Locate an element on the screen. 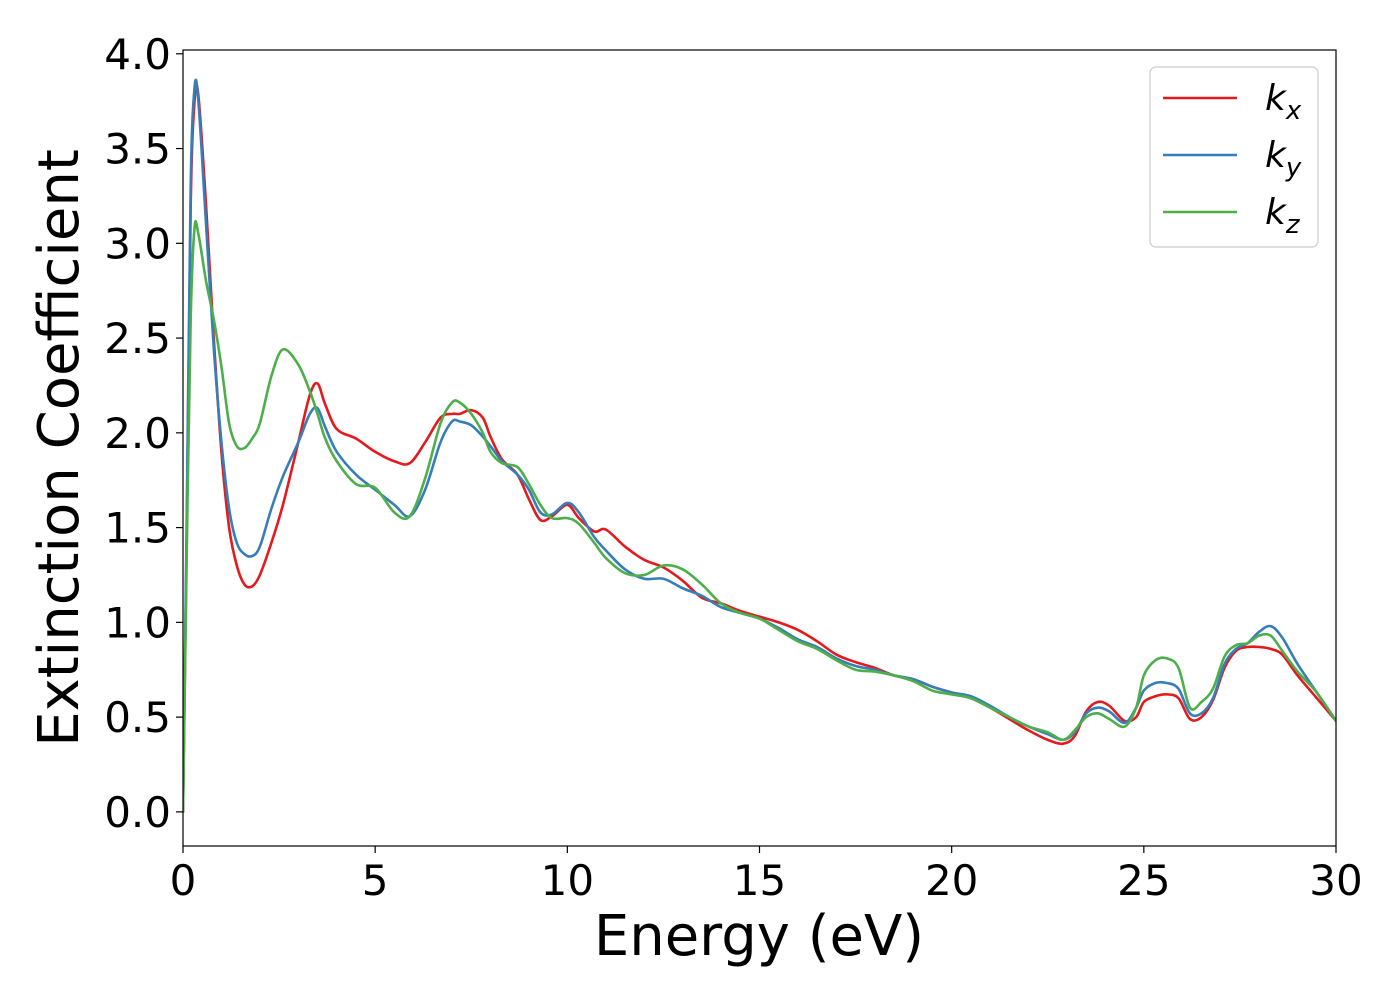  x-tick-label: 5 is located at coordinates (375, 880).